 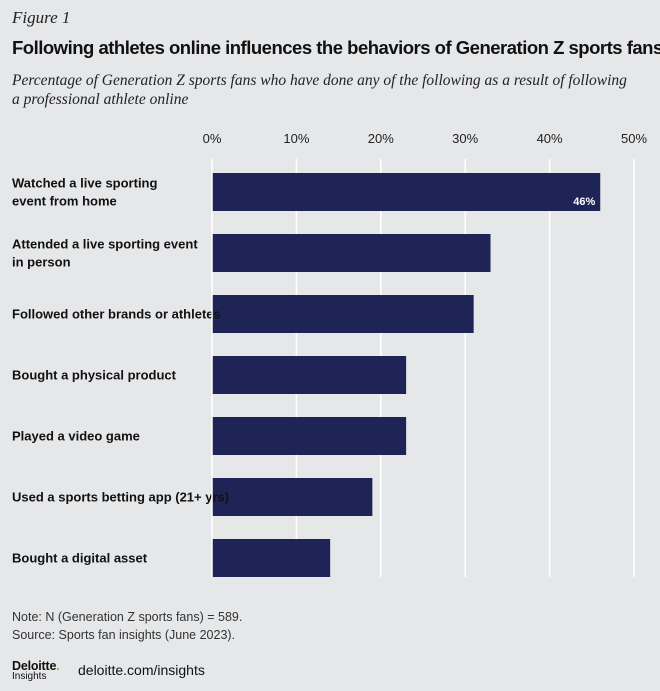 I want to click on logo-name: Deloitte, so click(x=34, y=666).